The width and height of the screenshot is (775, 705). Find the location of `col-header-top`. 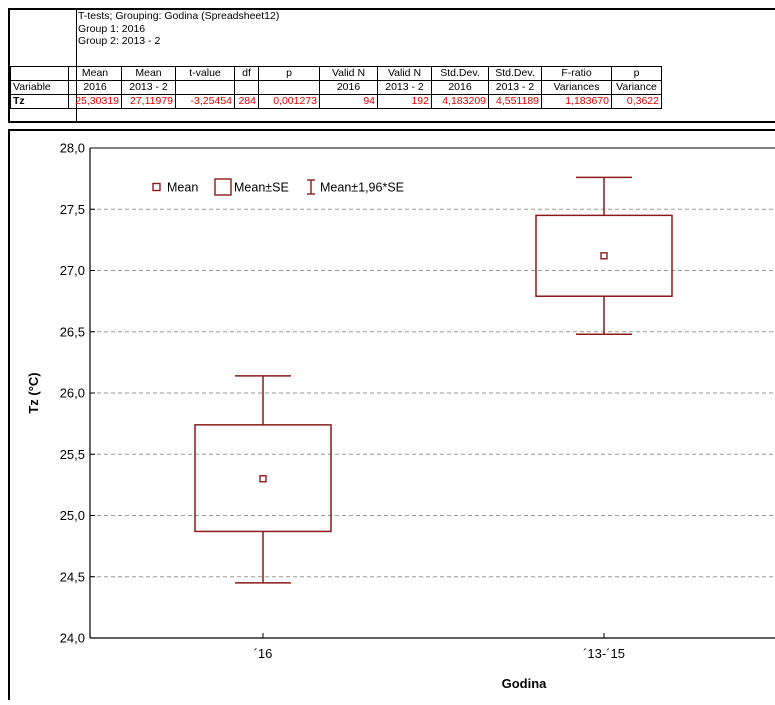

col-header-top is located at coordinates (39, 73).